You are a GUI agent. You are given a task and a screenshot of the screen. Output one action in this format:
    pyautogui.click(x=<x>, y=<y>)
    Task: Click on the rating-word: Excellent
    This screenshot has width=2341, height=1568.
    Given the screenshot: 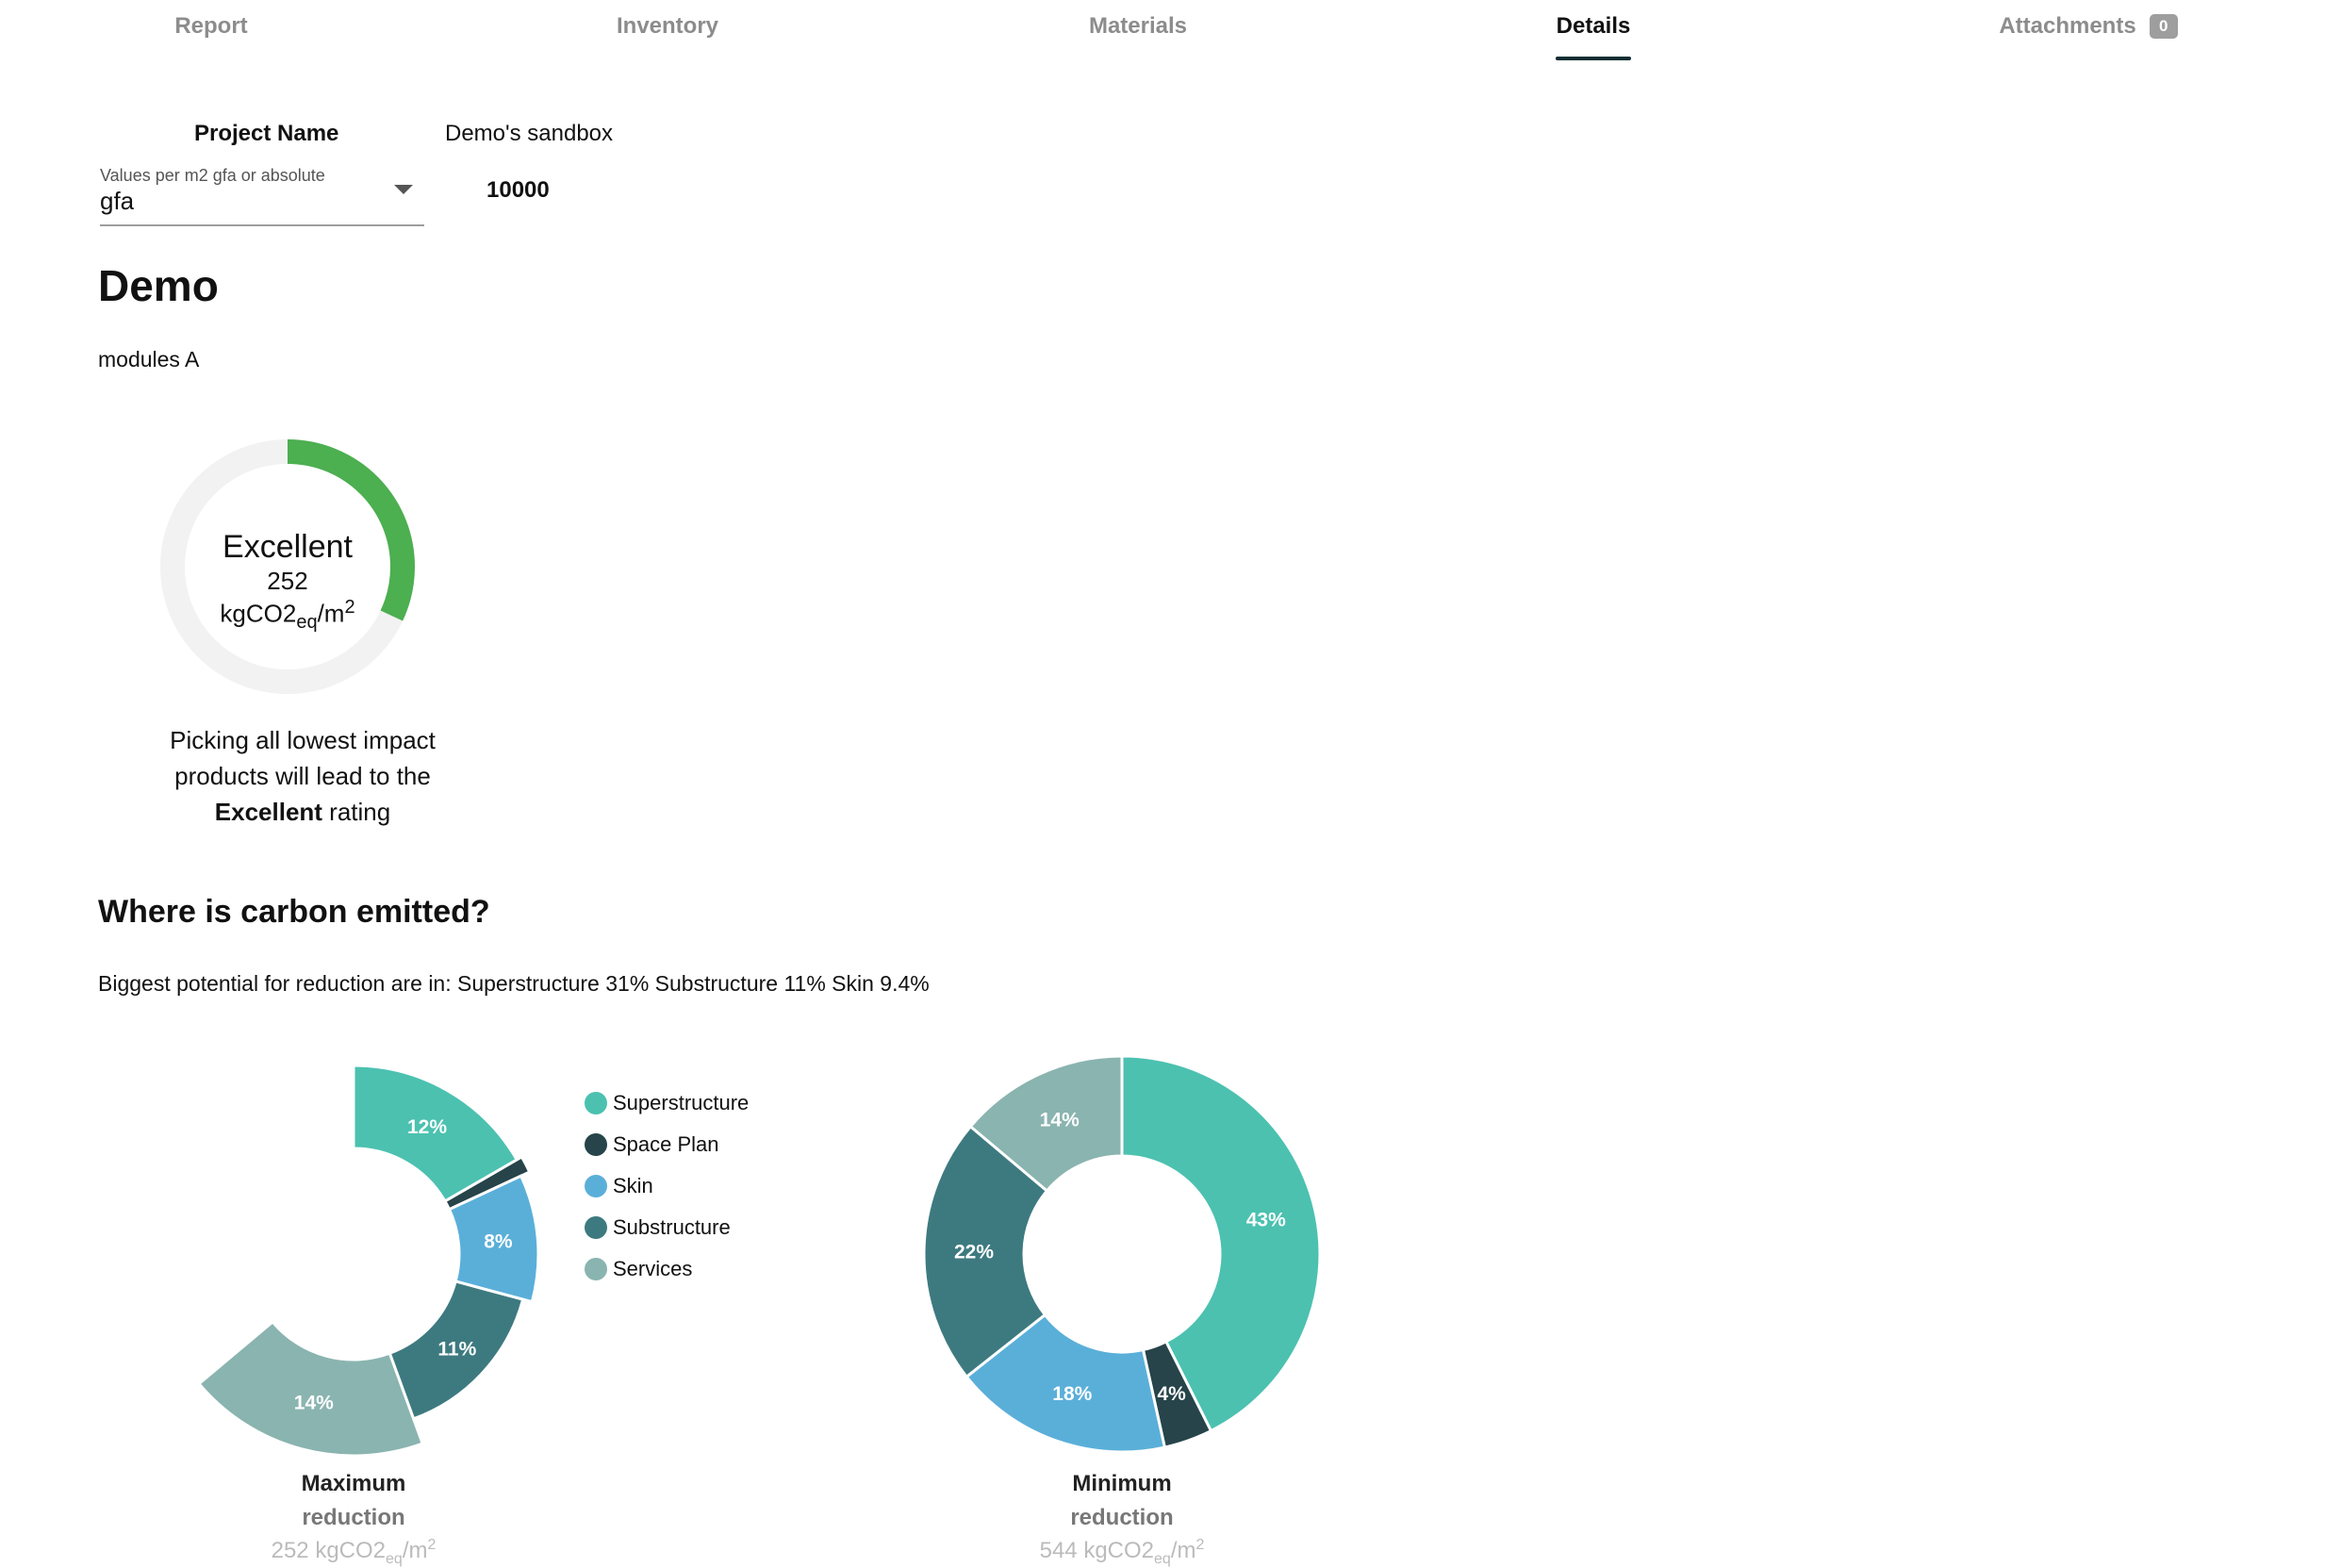 What is the action you would take?
    pyautogui.click(x=288, y=547)
    